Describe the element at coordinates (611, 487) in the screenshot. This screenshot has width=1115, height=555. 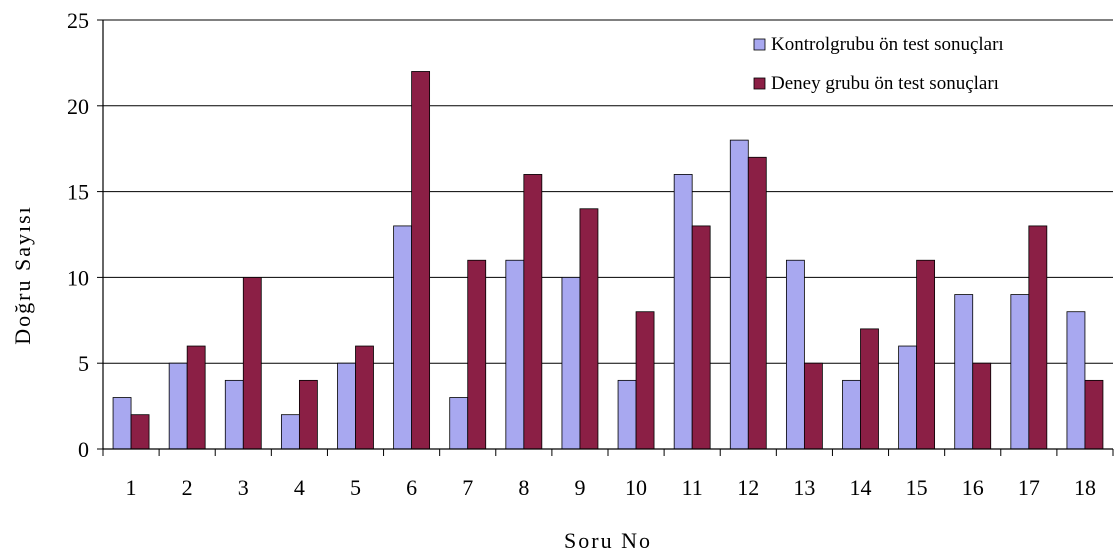
I see `x-tick-labels: 1 2 3 4 5 6 7 8 9 10 11 12 13 14 15 16 17 18` at that location.